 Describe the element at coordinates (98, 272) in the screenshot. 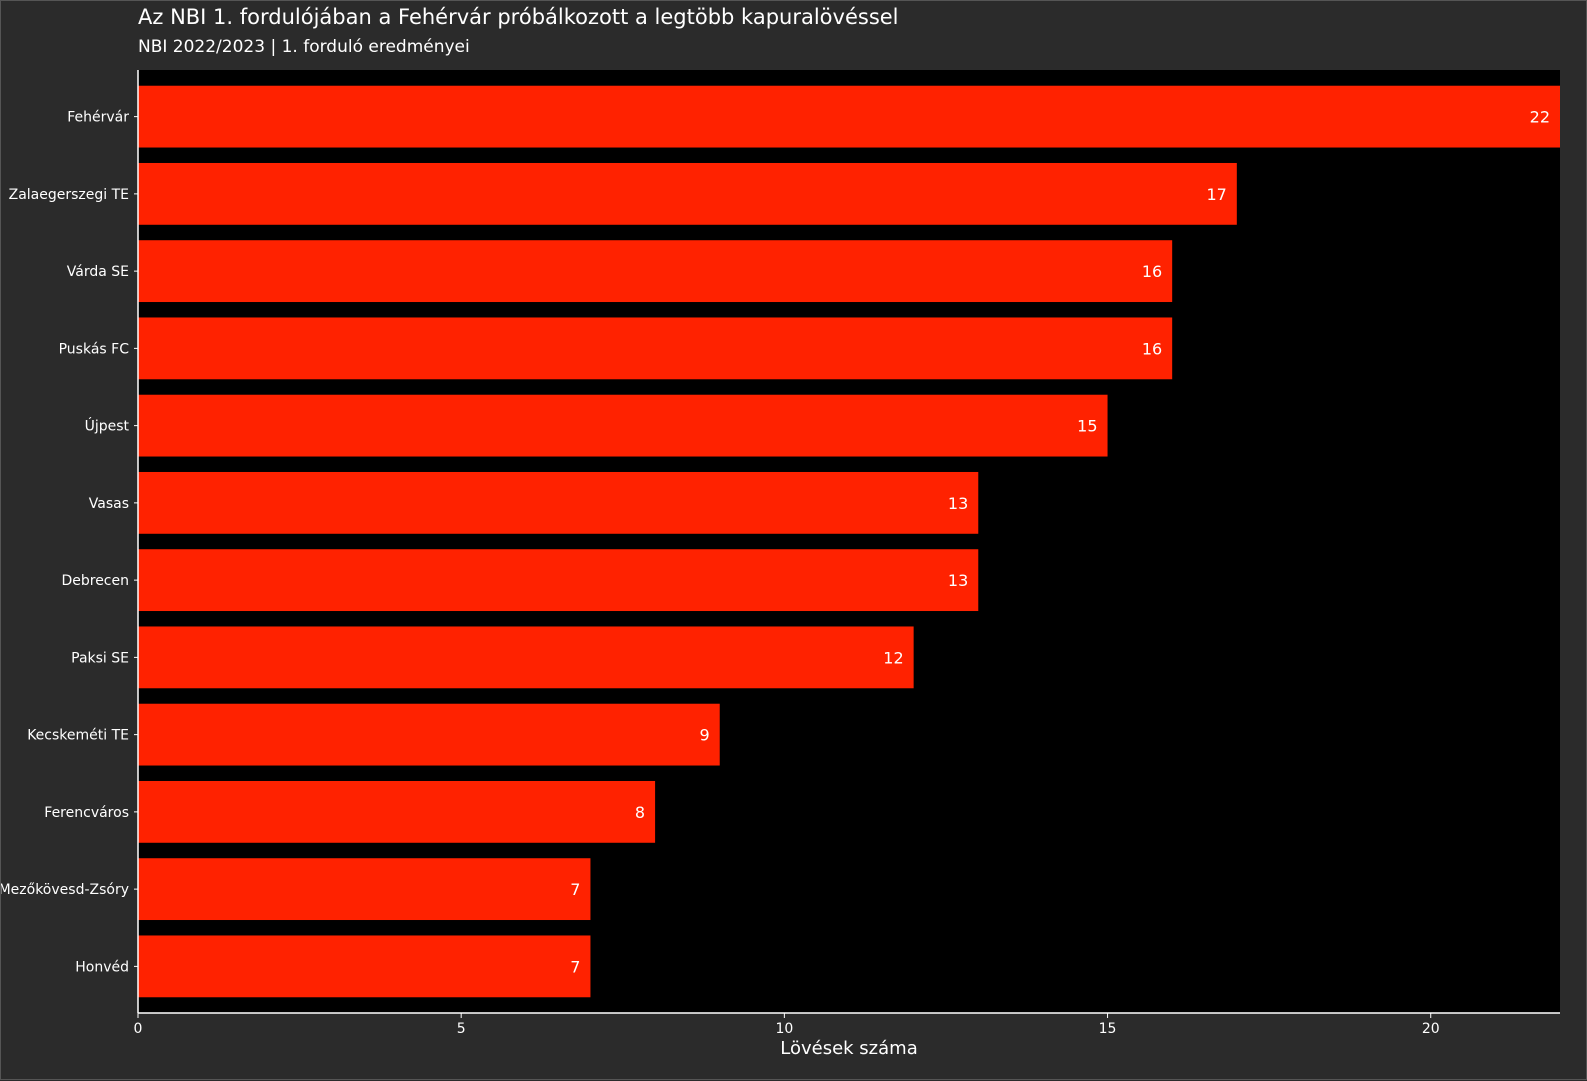

I see `category-label: Várda SE` at that location.